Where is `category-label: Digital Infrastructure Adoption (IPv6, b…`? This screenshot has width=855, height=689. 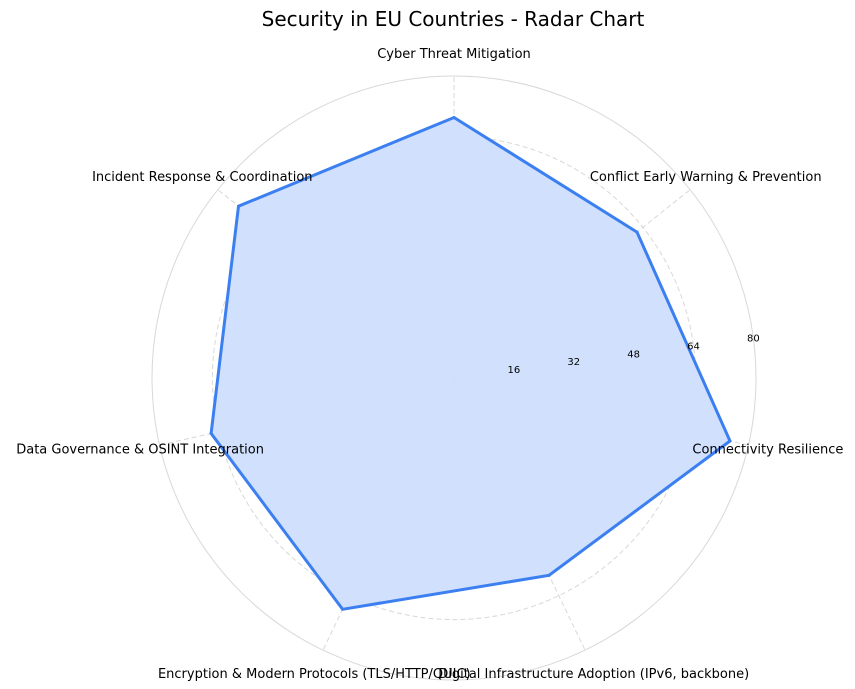 category-label: Digital Infrastructure Adoption (IPv6, b… is located at coordinates (593, 674).